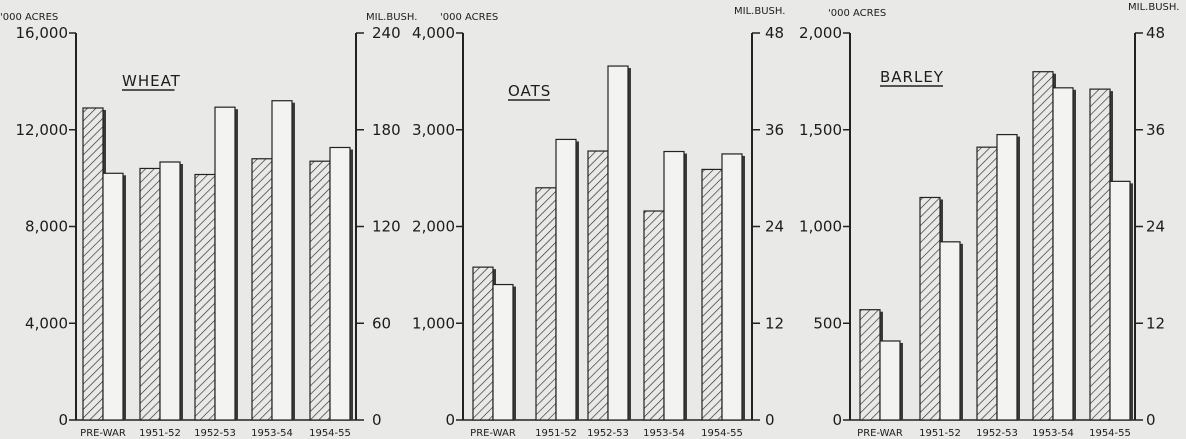 The image size is (1186, 439). What do you see at coordinates (433, 130) in the screenshot?
I see `left-tick-label: 3,000` at bounding box center [433, 130].